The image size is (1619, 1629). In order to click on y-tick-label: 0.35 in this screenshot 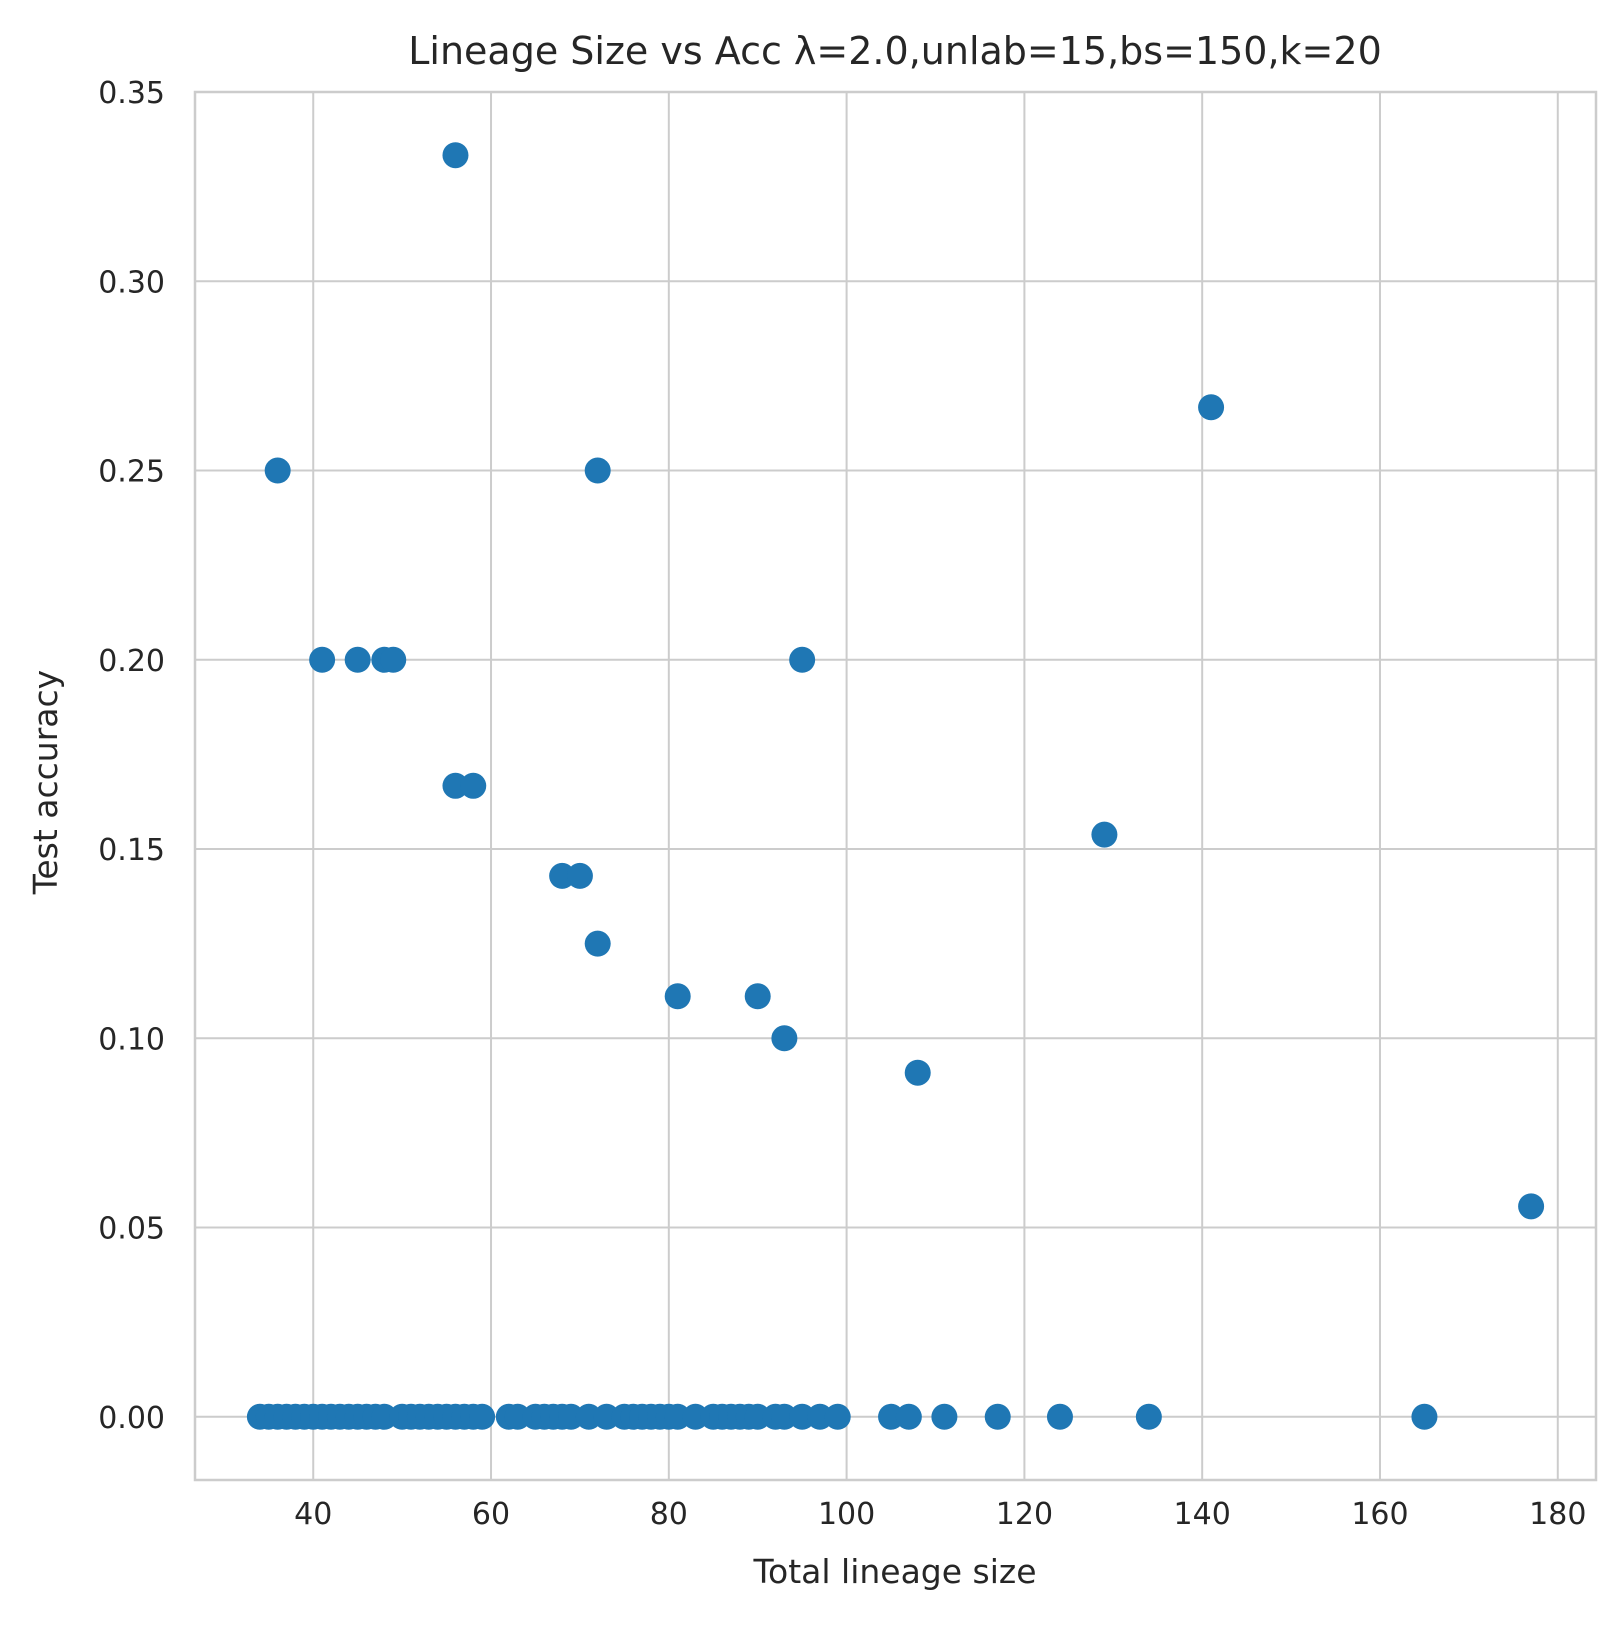, I will do `click(131, 93)`.